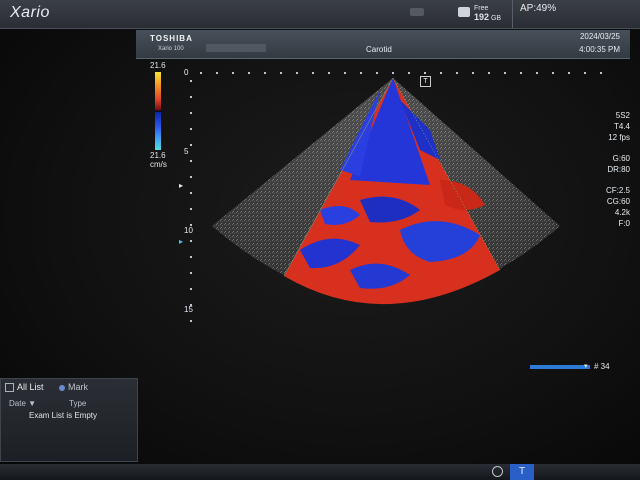 This screenshot has width=640, height=480. I want to click on tab-all-list-label: All List, so click(30, 387).